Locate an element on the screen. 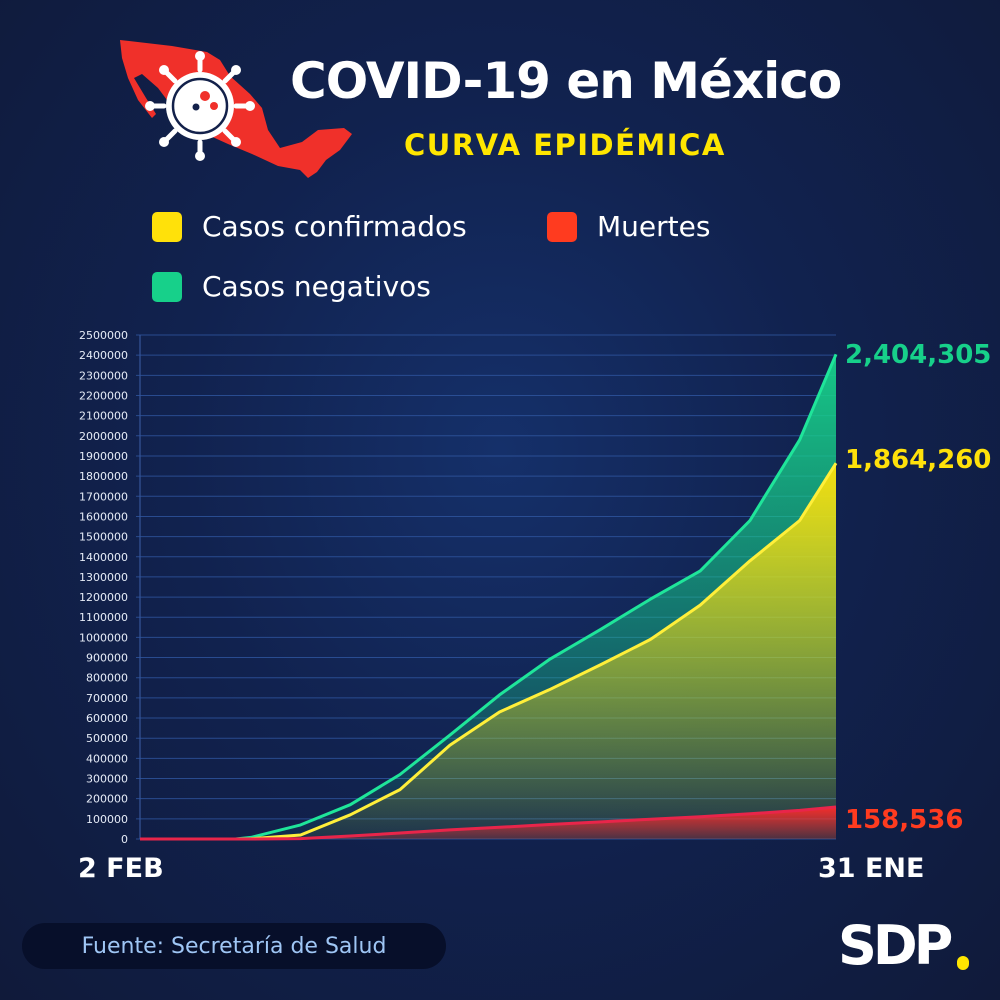 The height and width of the screenshot is (1000, 1000). mexico-map-virus-logo is located at coordinates (236, 109).